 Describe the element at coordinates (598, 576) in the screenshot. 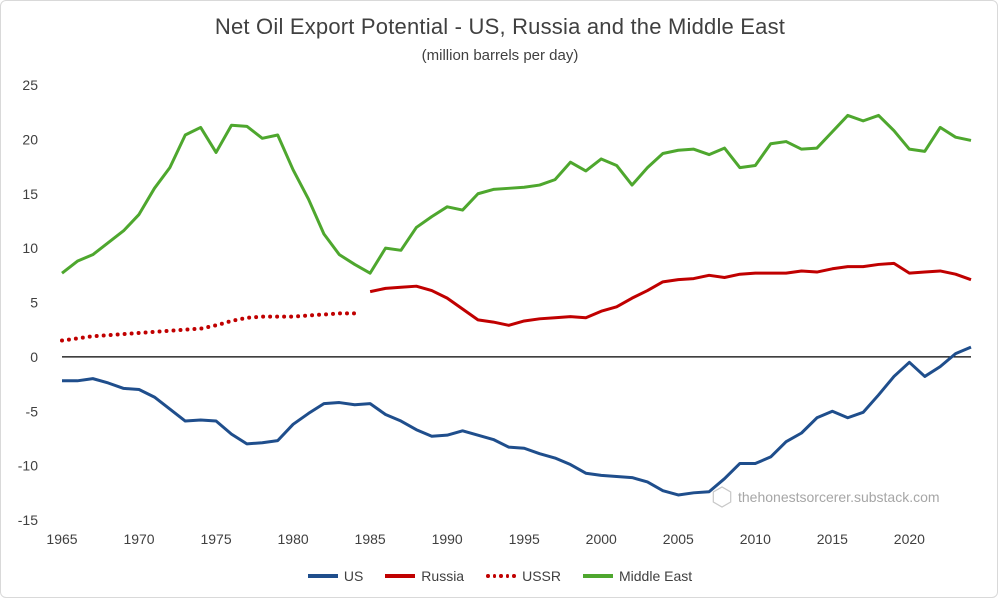

I see `legend-swatch-middle-east` at that location.